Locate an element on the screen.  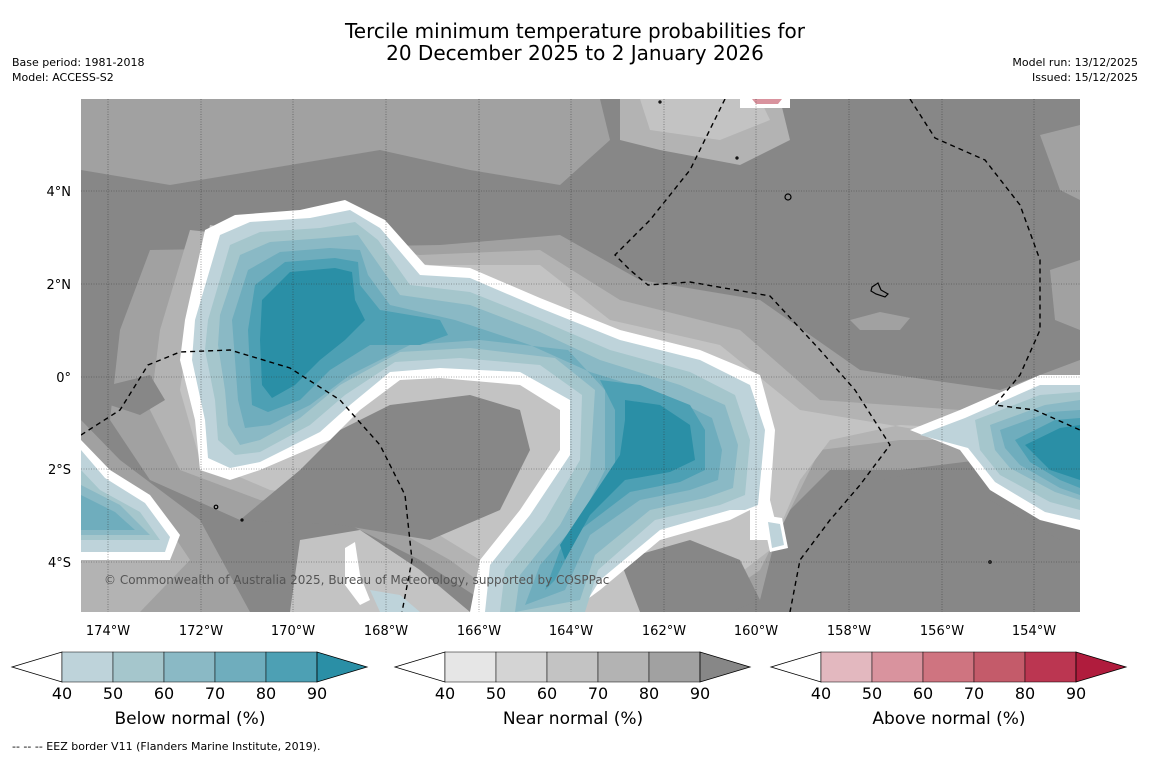
near-normal-colorbar-tick: 80 is located at coordinates (649, 693).